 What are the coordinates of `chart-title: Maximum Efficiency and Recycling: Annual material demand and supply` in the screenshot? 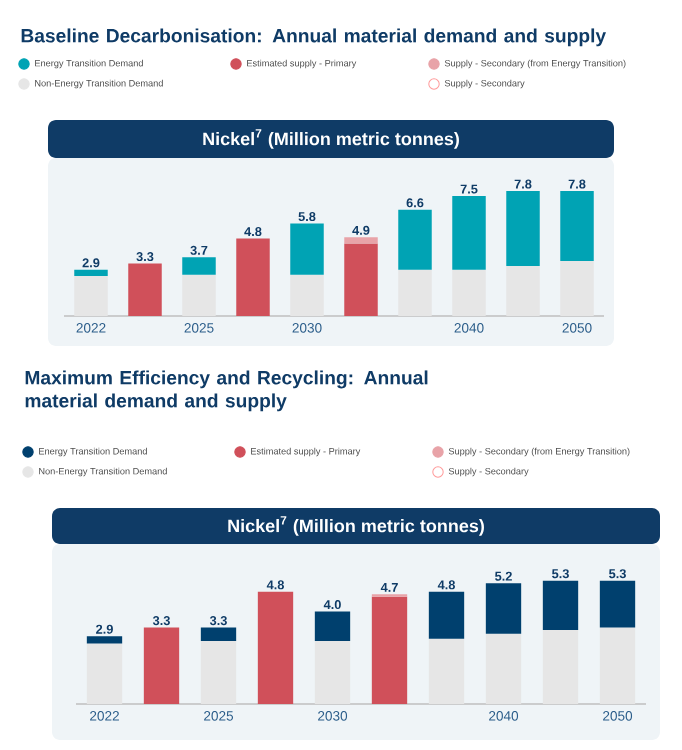 It's located at (226, 391).